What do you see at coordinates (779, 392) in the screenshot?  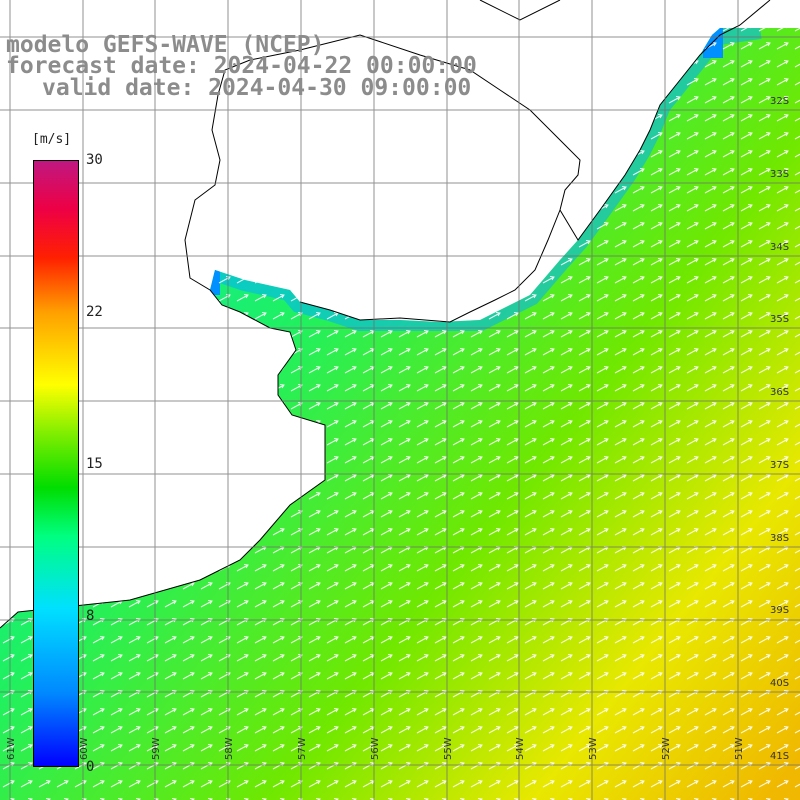 I see `lat-label: 36S` at bounding box center [779, 392].